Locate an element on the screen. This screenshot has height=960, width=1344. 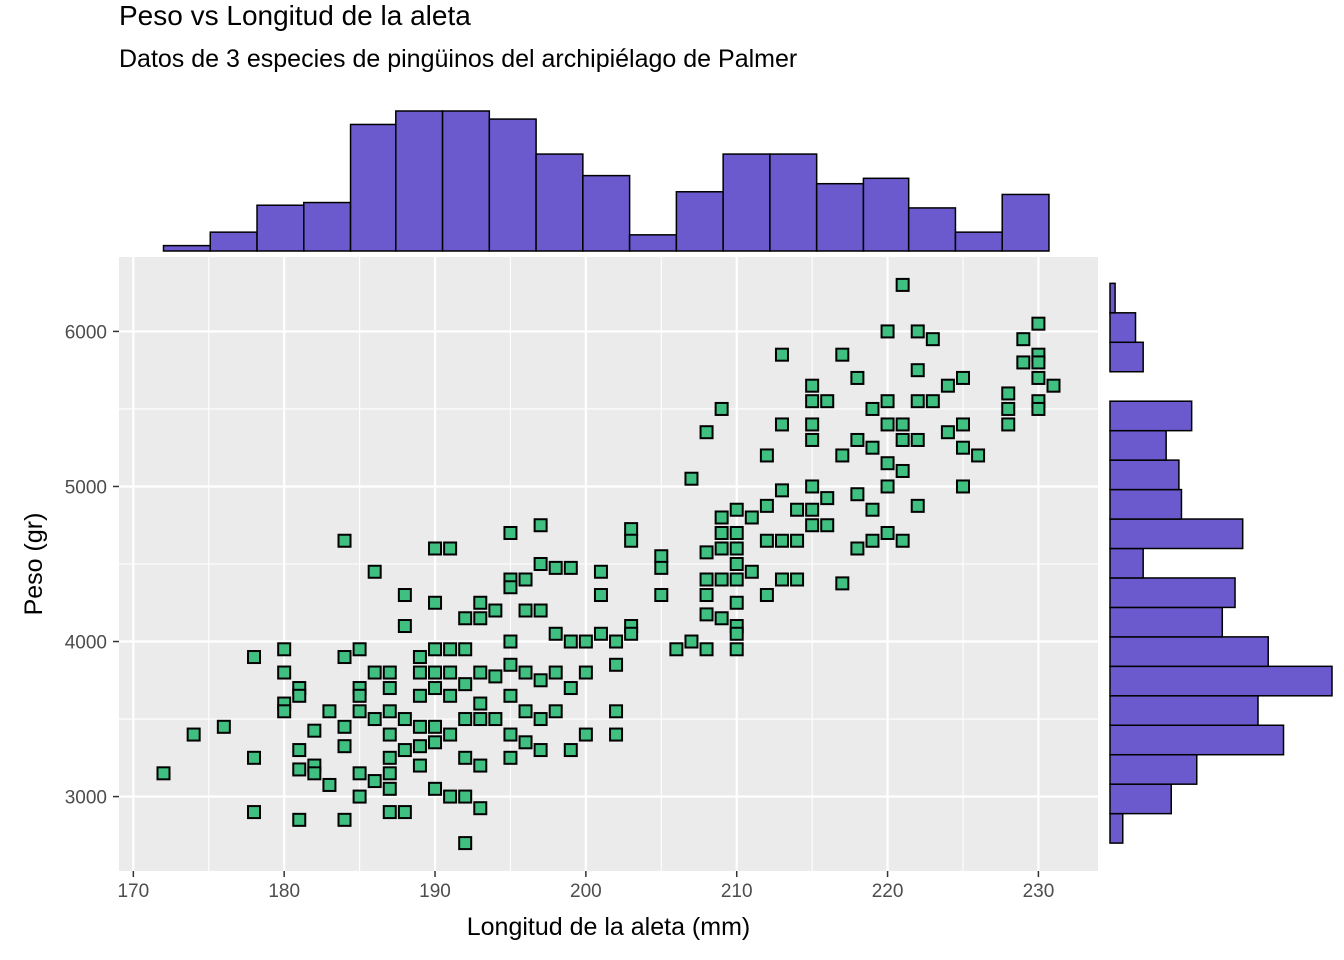
x-tick-label: 170 is located at coordinates (133, 891).